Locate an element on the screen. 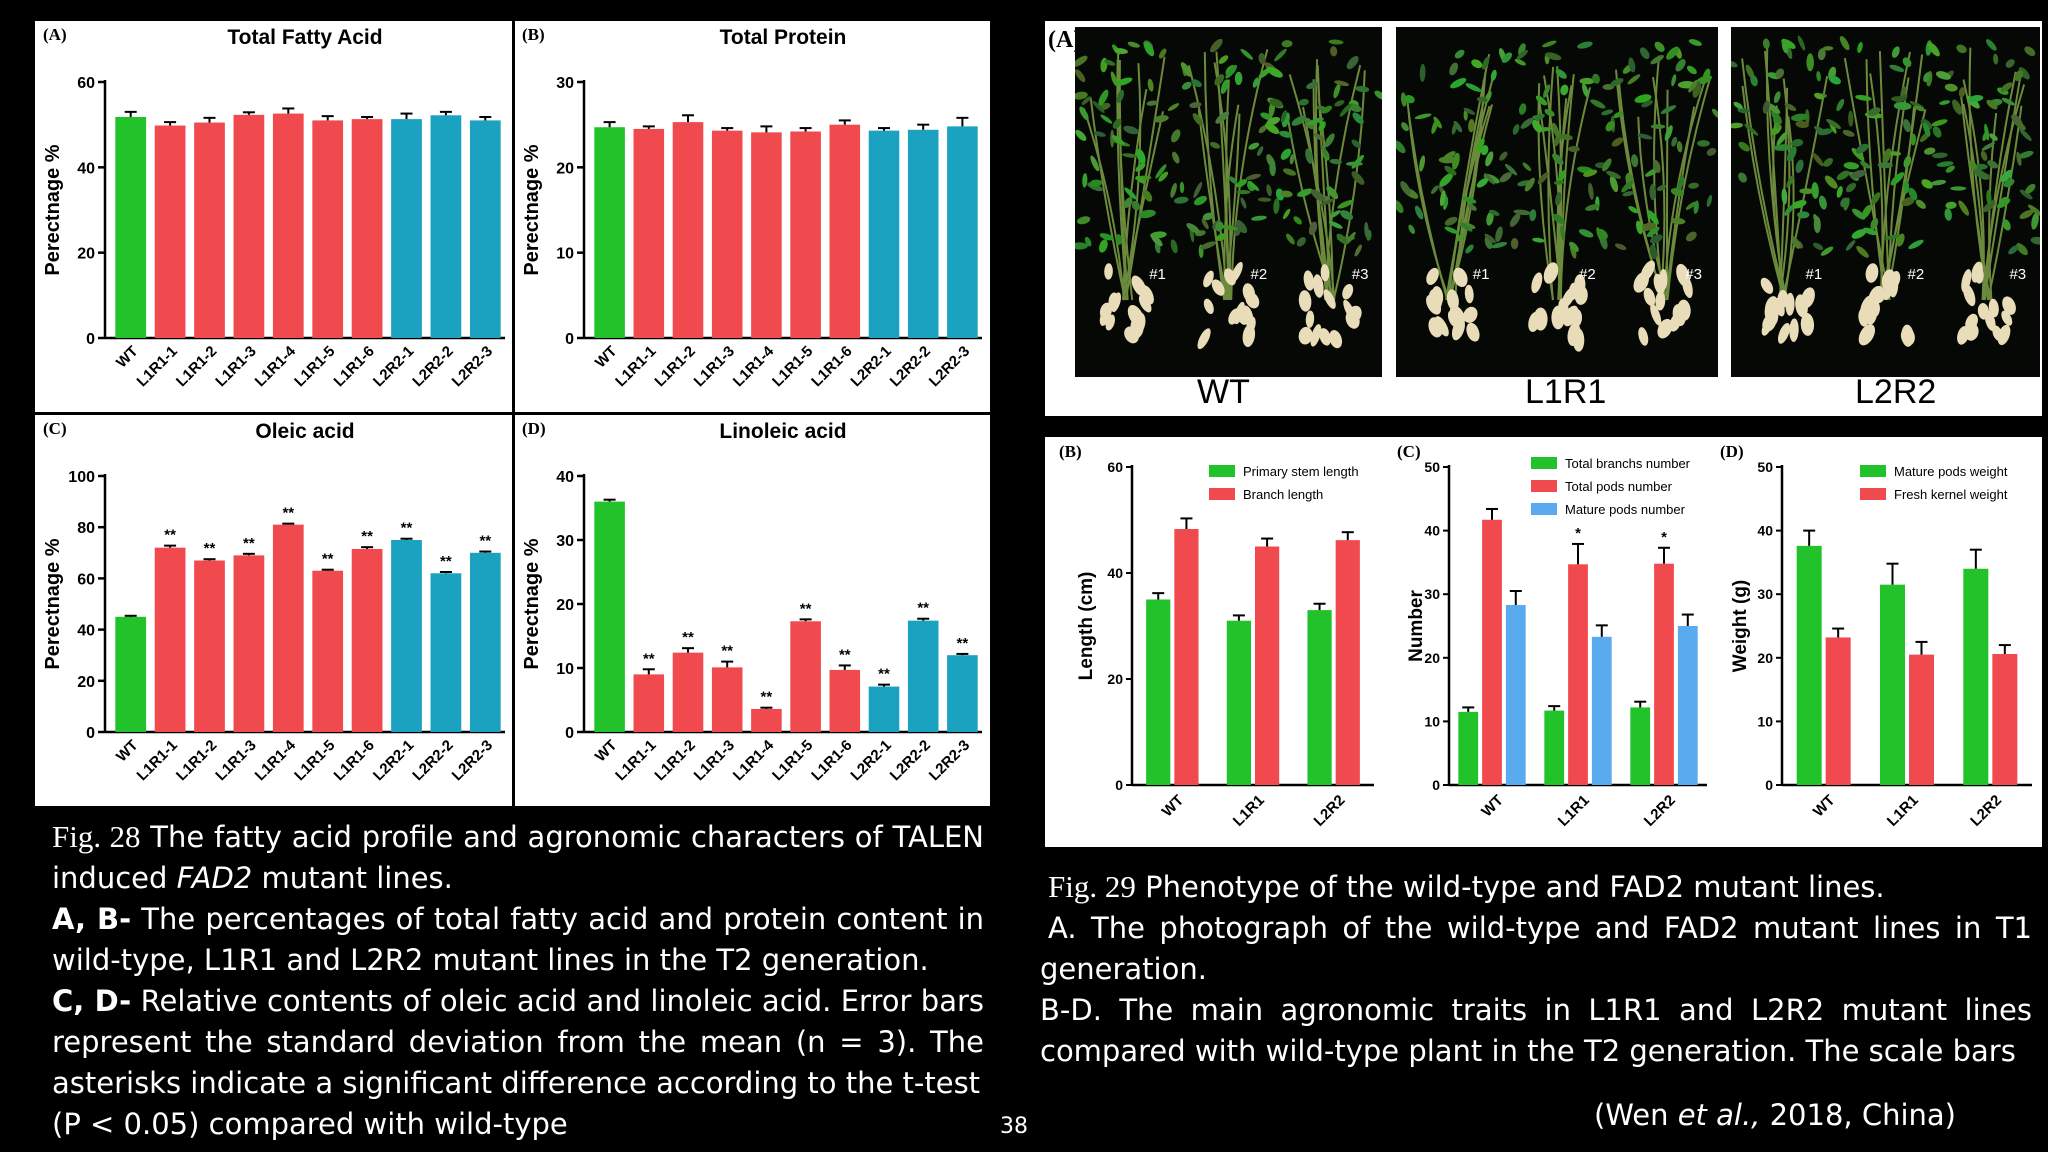 The height and width of the screenshot is (1152, 2048). x-tick-label-l1r1-1: L1R1-1 is located at coordinates (635, 366).